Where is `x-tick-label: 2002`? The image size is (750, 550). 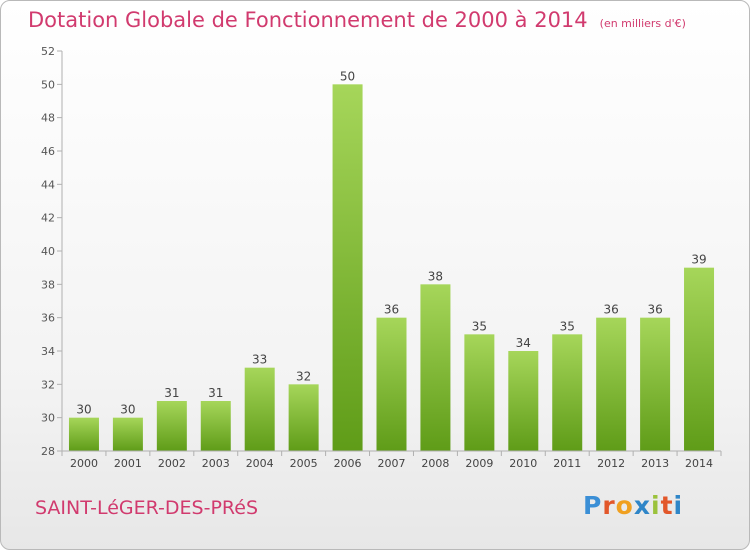
x-tick-label: 2002 is located at coordinates (172, 463).